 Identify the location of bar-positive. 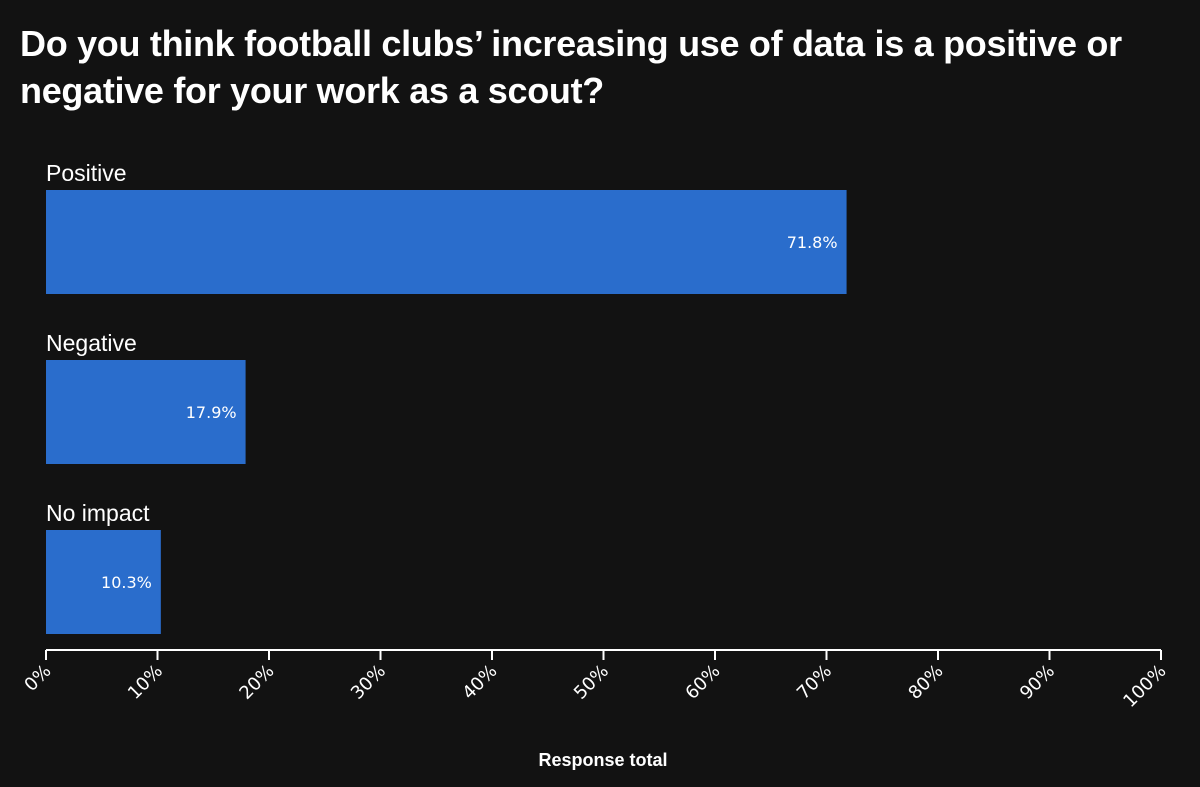
(446, 242).